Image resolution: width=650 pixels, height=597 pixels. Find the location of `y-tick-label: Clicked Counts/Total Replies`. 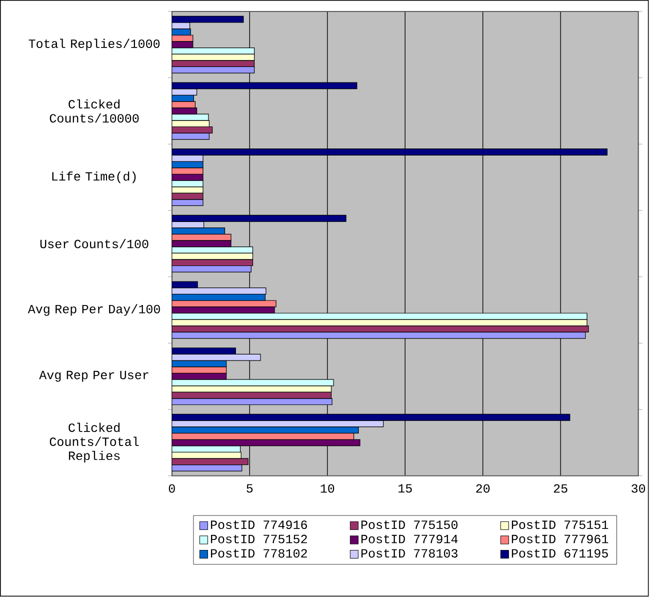

y-tick-label: Clicked Counts/Total Replies is located at coordinates (94, 442).